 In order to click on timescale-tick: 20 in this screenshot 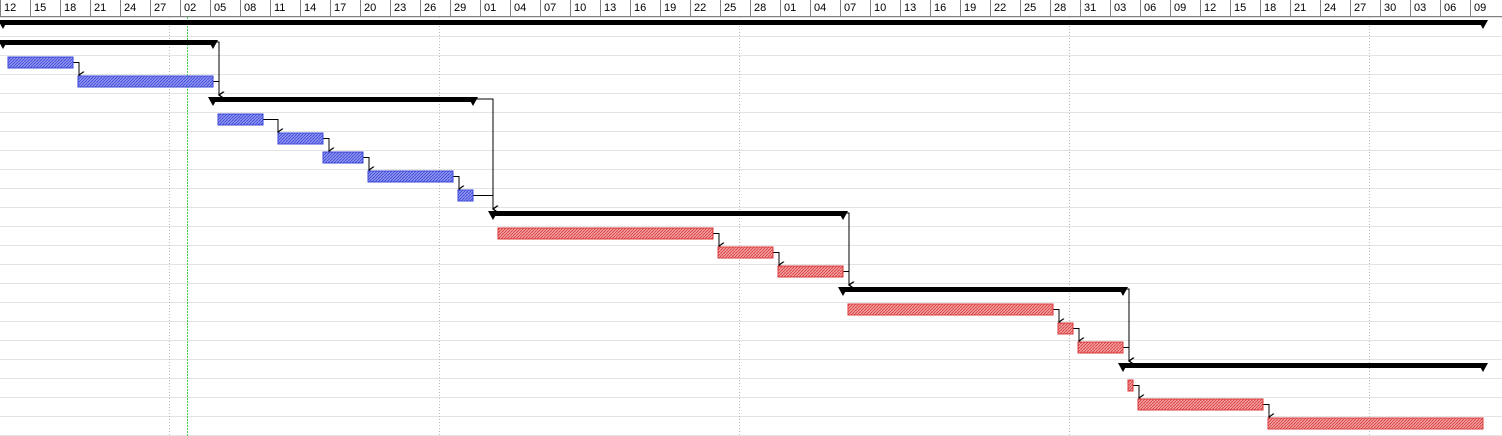, I will do `click(375, 8)`.